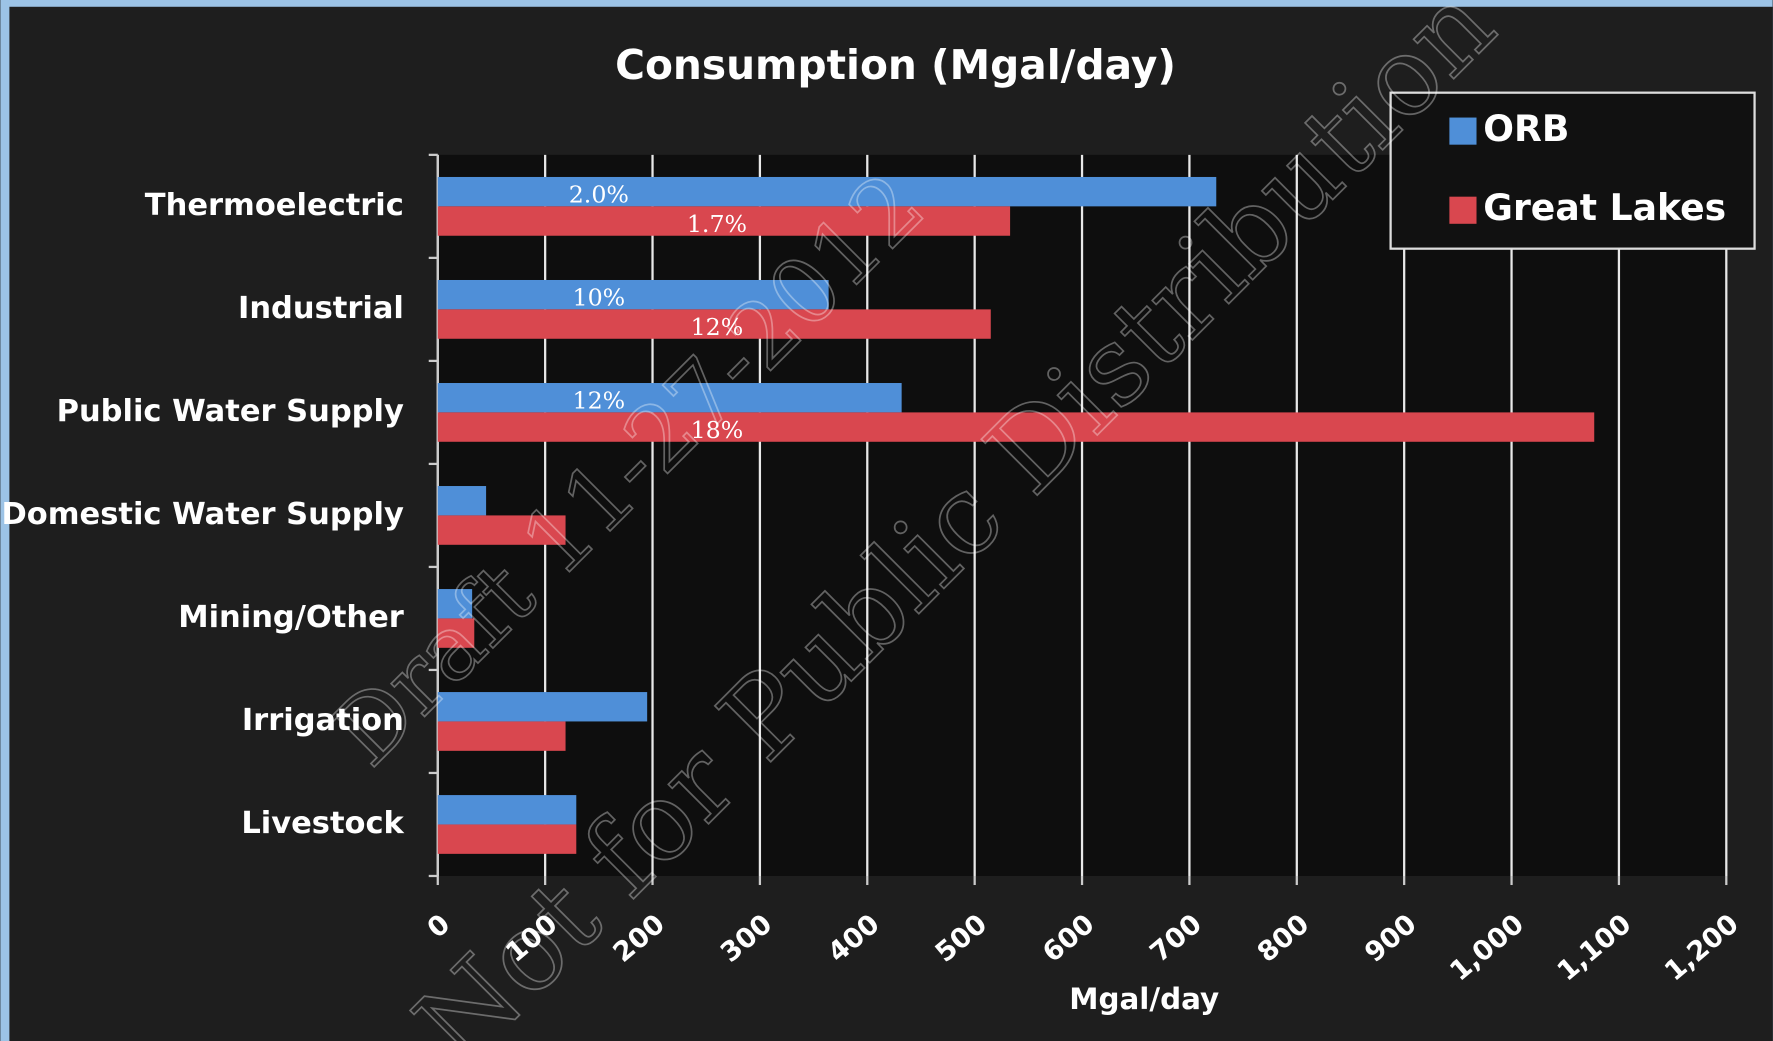 This screenshot has height=1041, width=1773. What do you see at coordinates (1604, 207) in the screenshot?
I see `legend-label: Great Lakes` at bounding box center [1604, 207].